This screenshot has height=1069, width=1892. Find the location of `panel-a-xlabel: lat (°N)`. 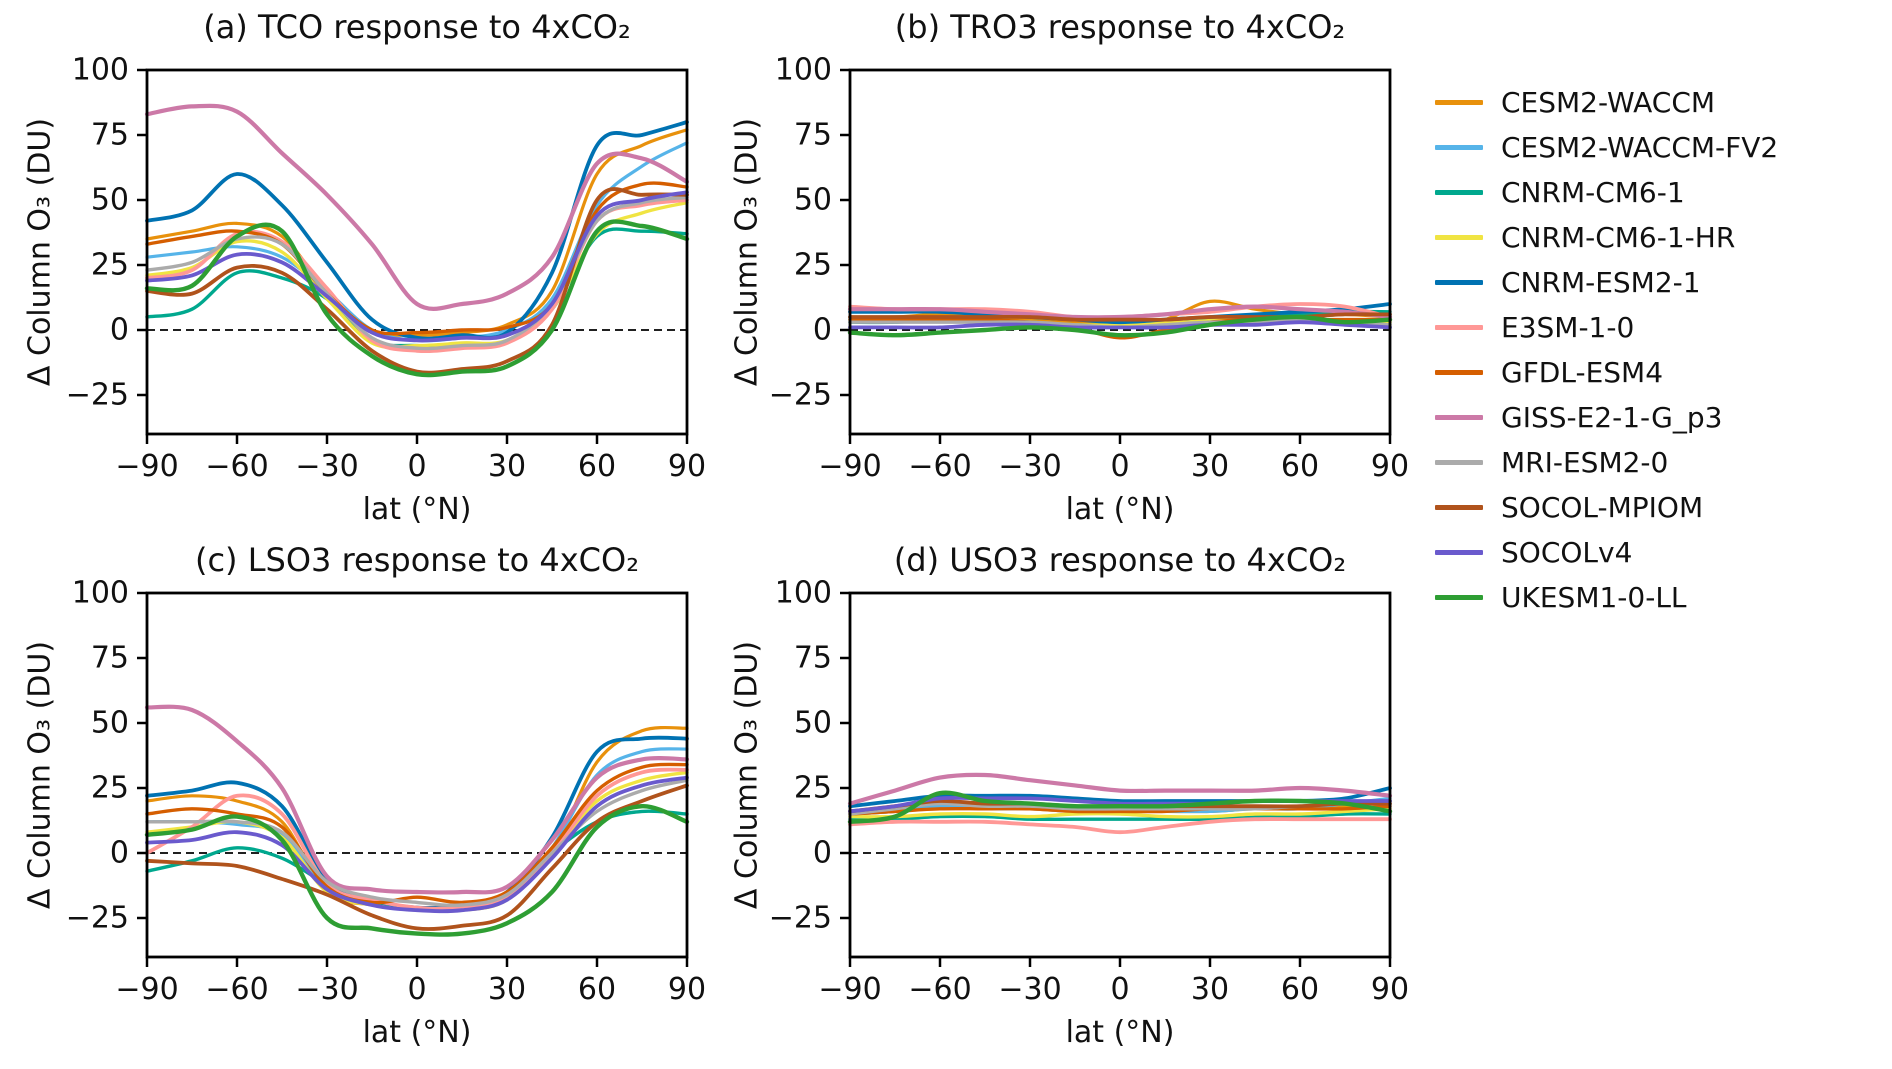

panel-a-xlabel: lat (°N) is located at coordinates (417, 509).